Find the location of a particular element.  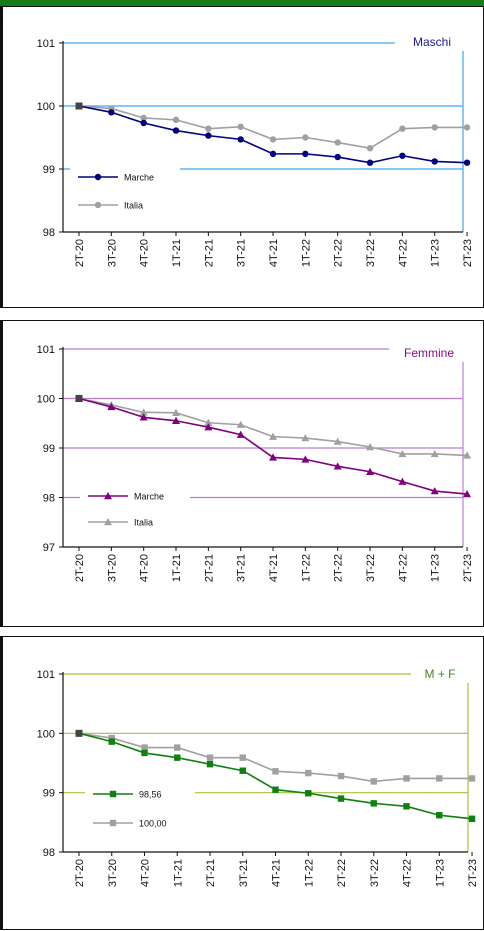

x-tick-label: 4T-21 is located at coordinates (274, 253).